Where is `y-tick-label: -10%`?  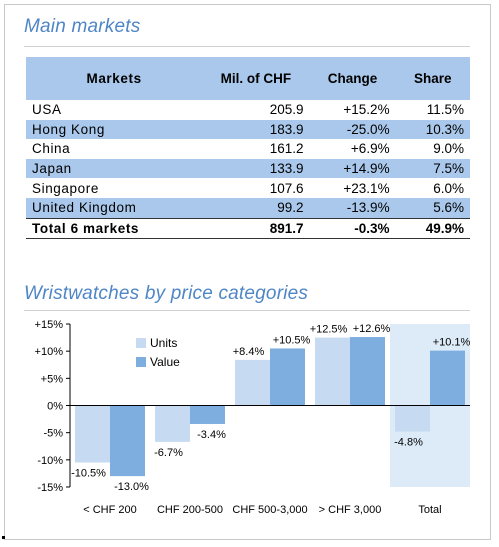 y-tick-label: -10% is located at coordinates (50, 461).